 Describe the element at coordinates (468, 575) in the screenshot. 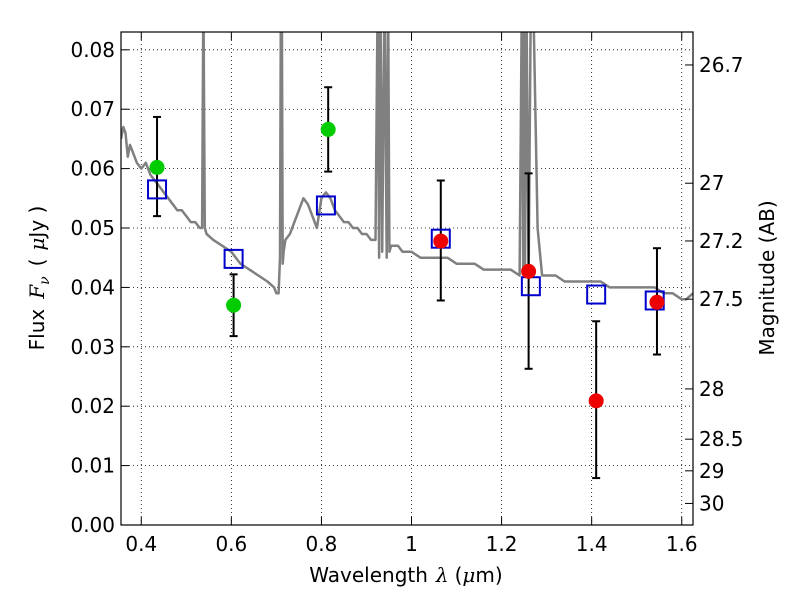

I see `x-axis-unit-mu: μ` at that location.